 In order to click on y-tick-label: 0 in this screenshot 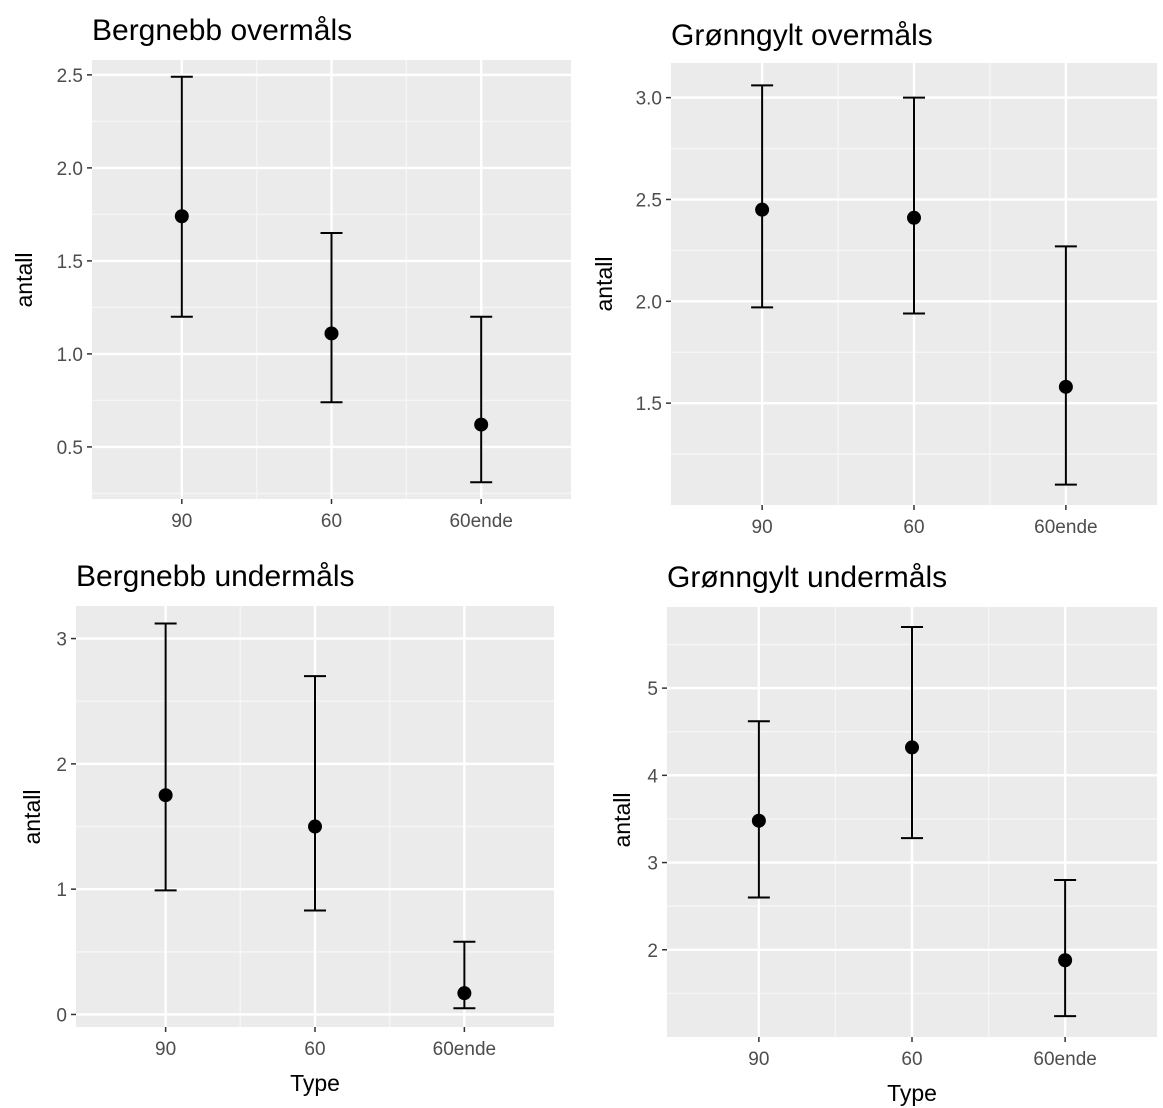, I will do `click(61, 1015)`.